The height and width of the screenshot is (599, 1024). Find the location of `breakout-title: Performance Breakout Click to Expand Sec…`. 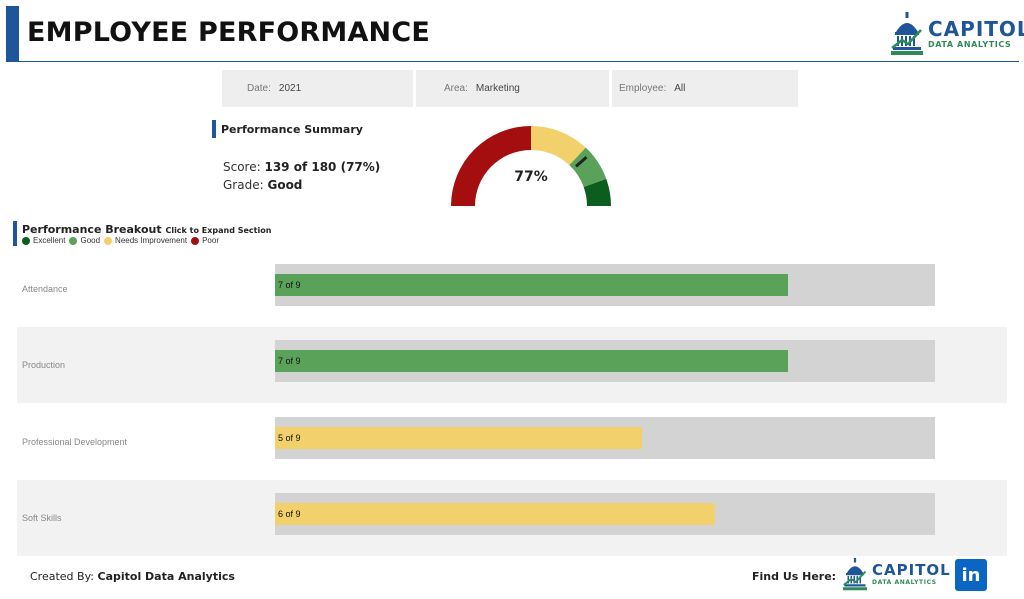

breakout-title: Performance Breakout Click to Expand Sec… is located at coordinates (146, 229).